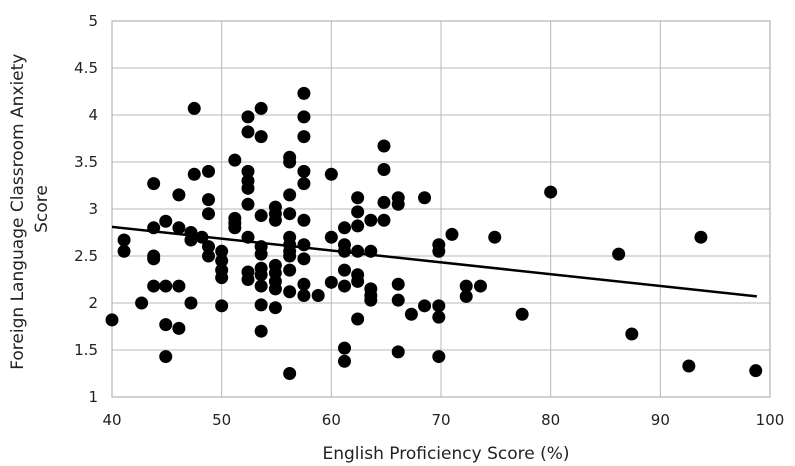  Describe the element at coordinates (86, 256) in the screenshot. I see `y-tick-label-3: 2.5` at that location.